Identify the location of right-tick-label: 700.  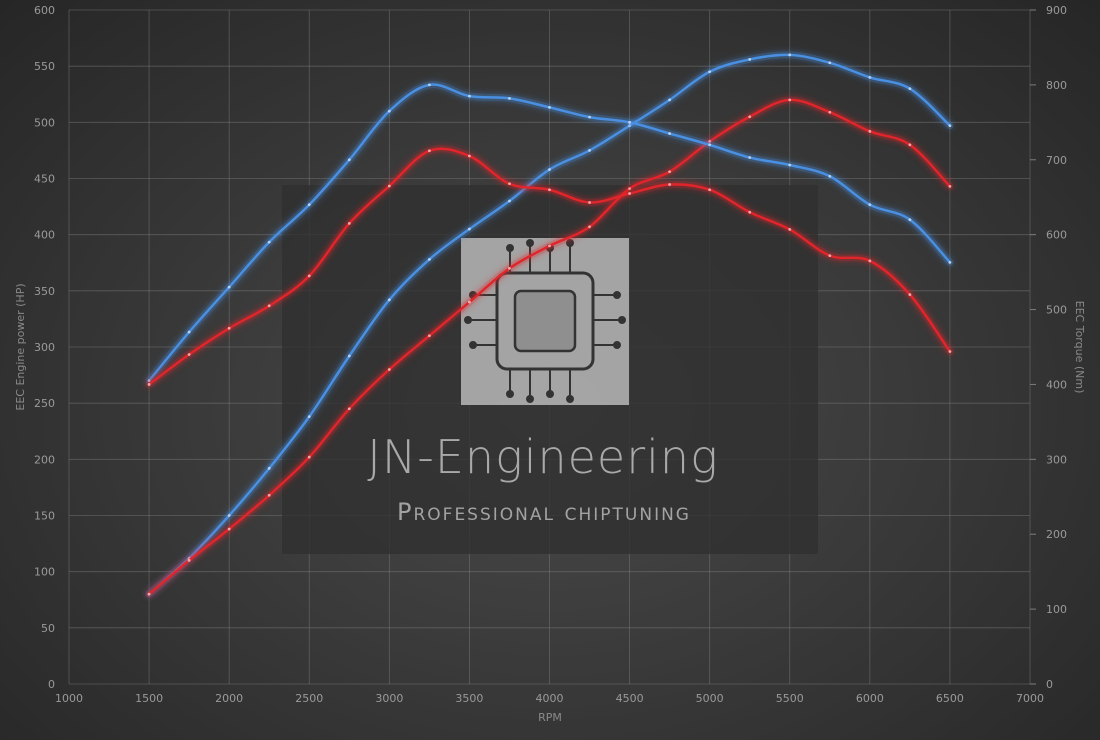
(1056, 160).